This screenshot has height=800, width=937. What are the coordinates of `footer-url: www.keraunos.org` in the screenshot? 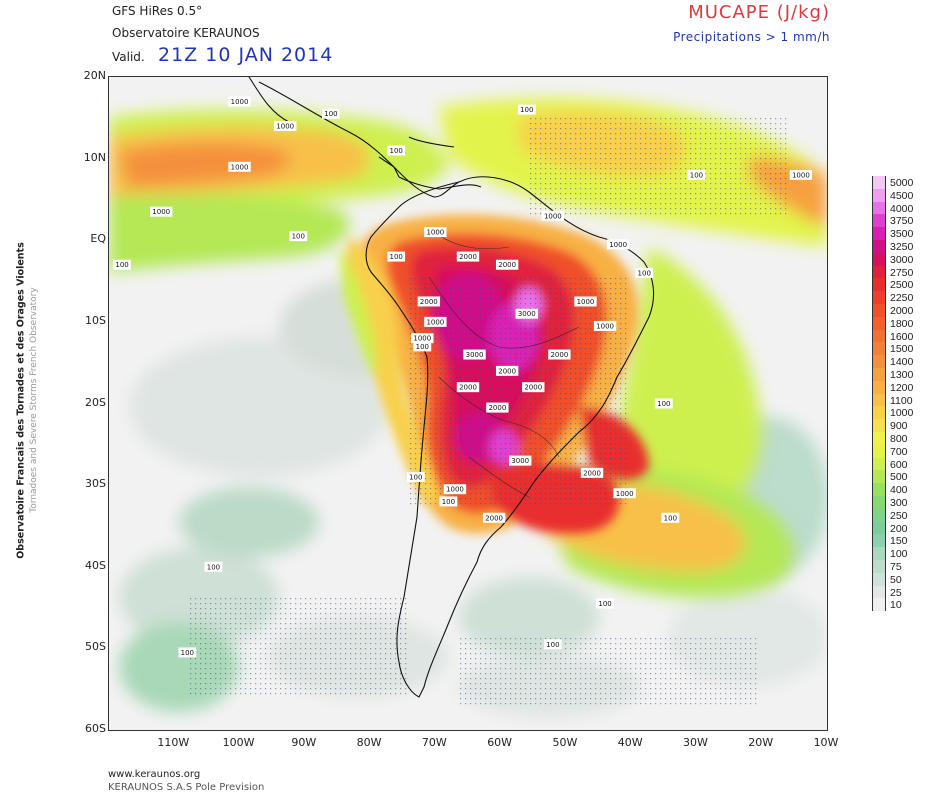 It's located at (154, 774).